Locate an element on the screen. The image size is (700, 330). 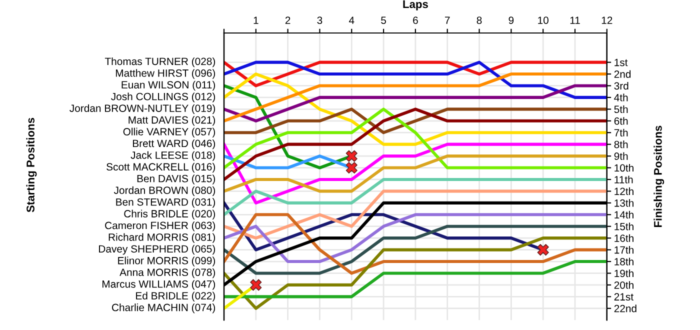
x-tick-label: 7 is located at coordinates (447, 20).